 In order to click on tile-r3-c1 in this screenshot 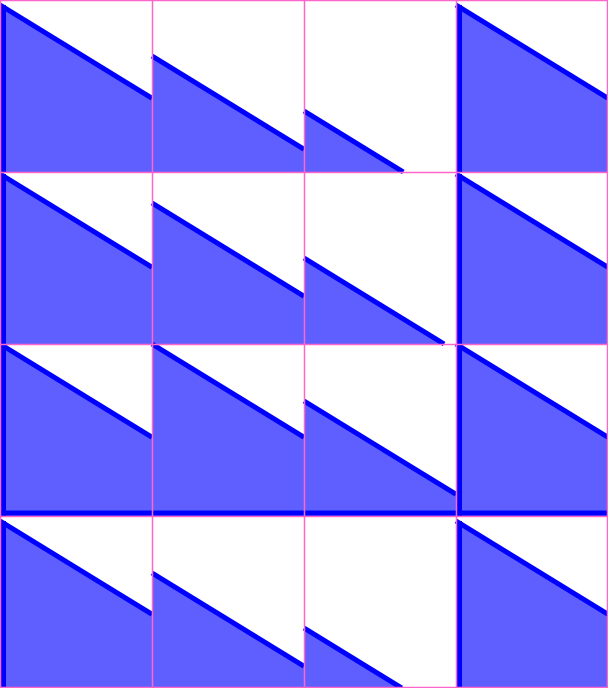, I will do `click(77, 428)`.